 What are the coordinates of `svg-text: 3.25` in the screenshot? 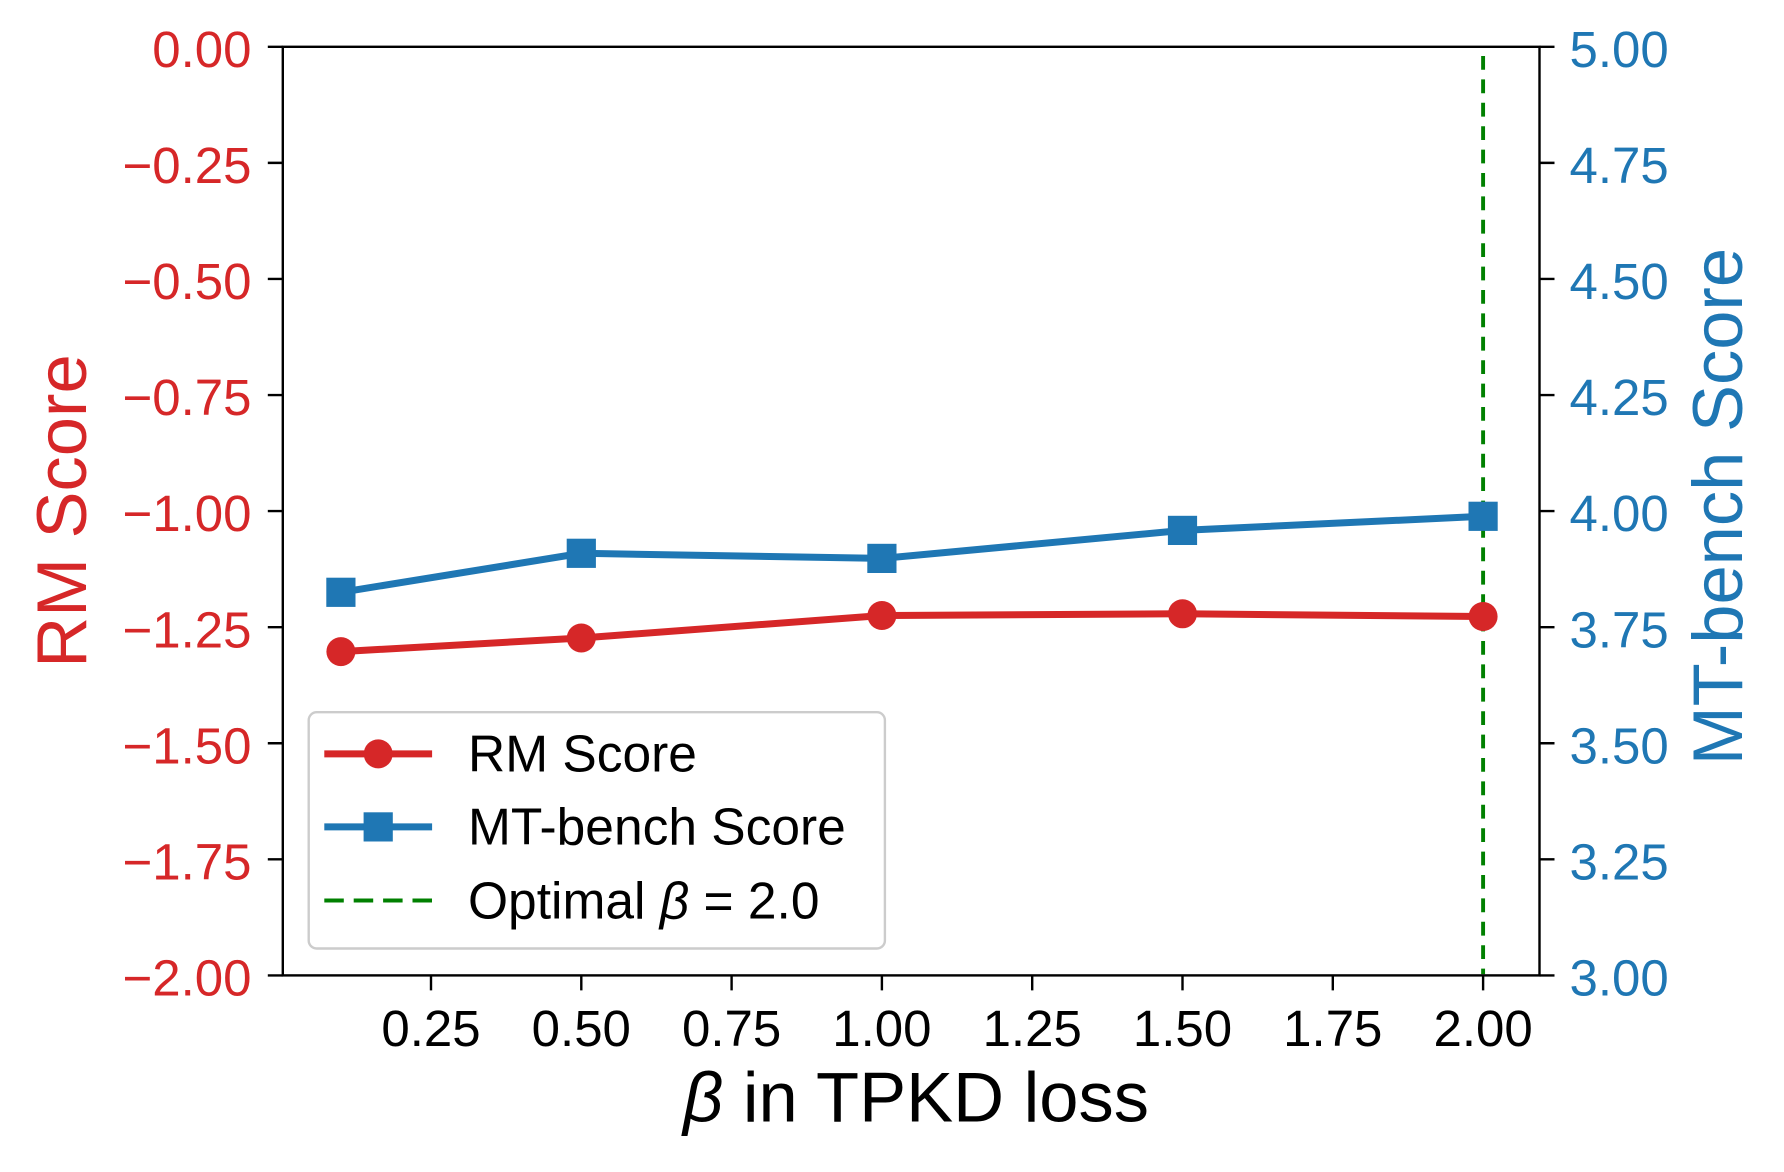 It's located at (1619, 861).